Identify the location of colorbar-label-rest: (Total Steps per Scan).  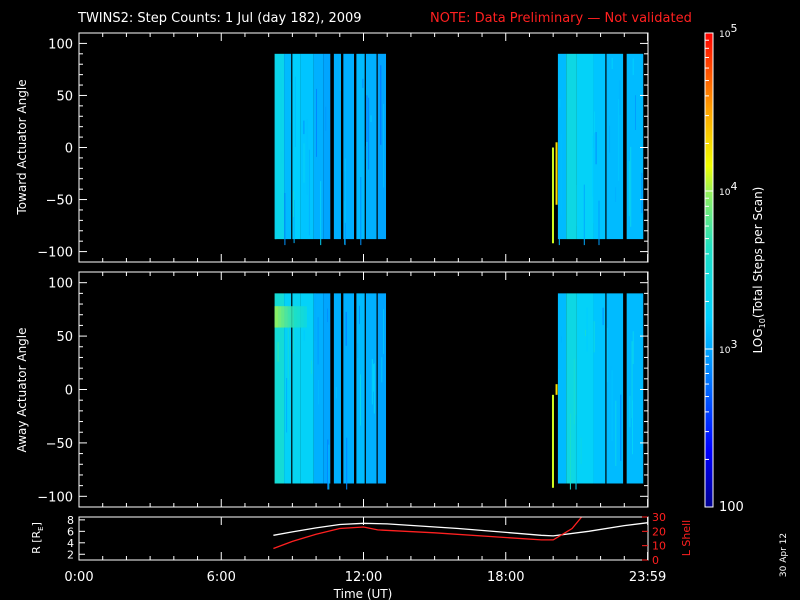
(758, 253).